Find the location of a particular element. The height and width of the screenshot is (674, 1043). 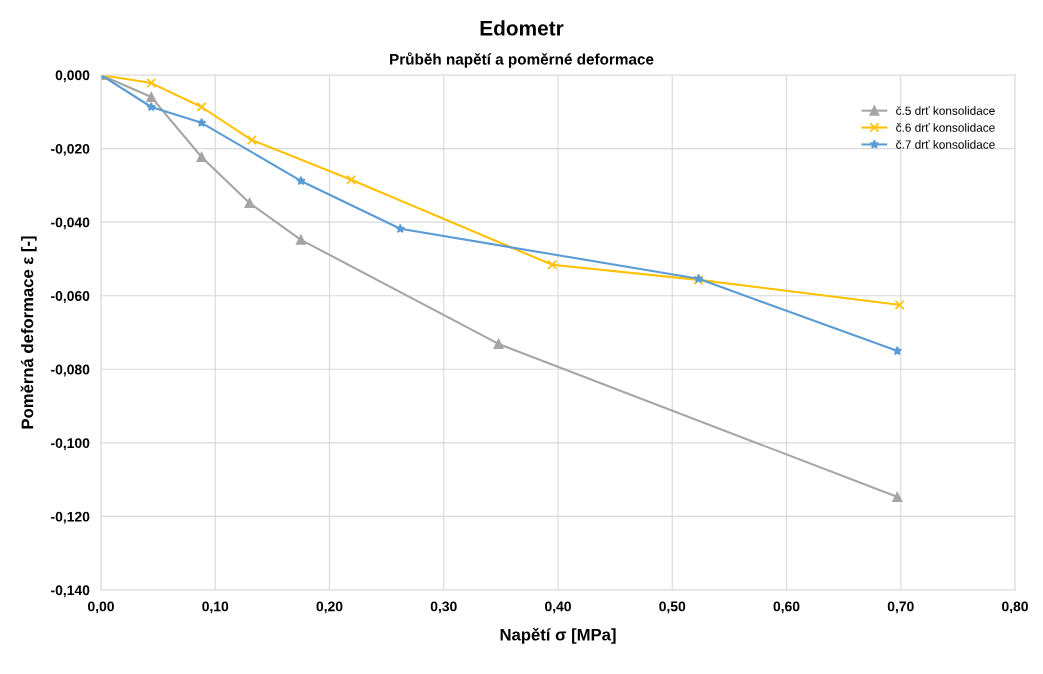

x-tick-label: 0,20 is located at coordinates (329, 607).